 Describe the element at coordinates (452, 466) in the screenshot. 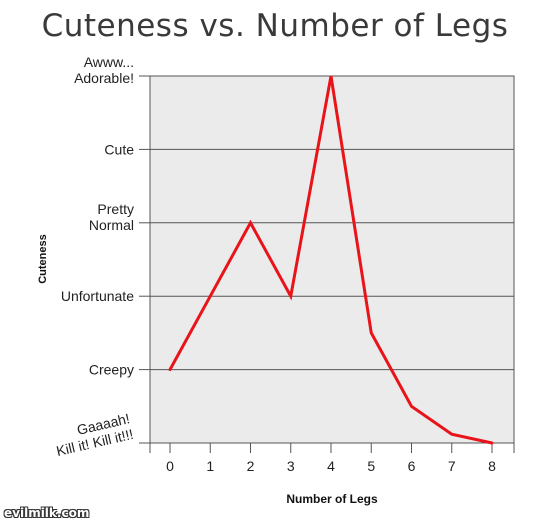

I see `x-tick-label: 7` at that location.